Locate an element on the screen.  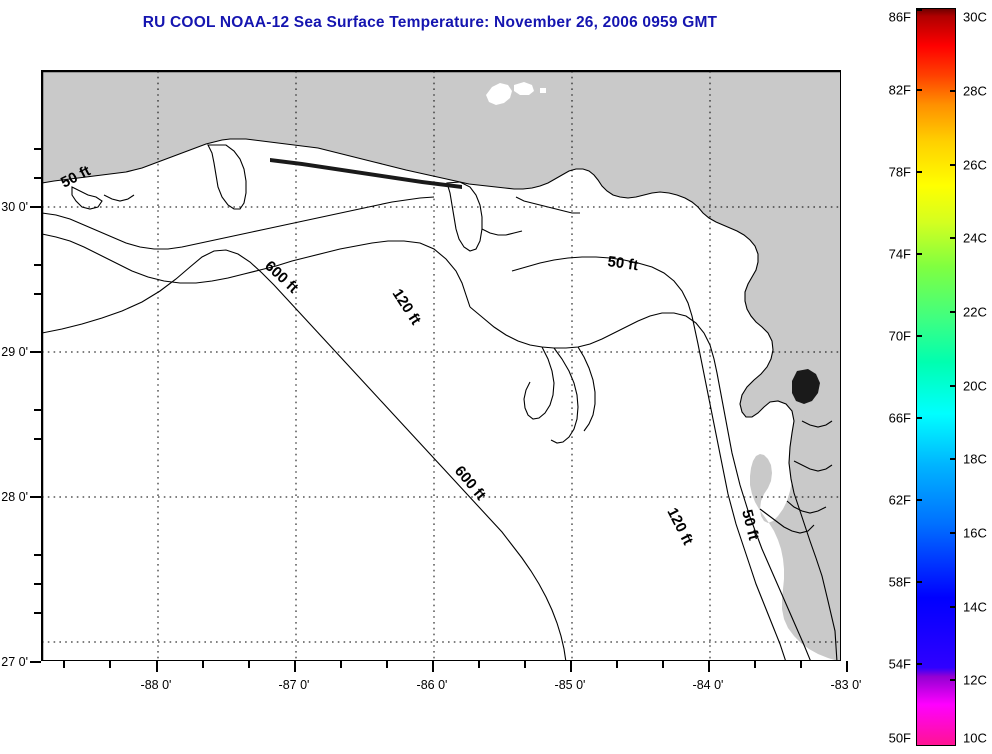
colorbar-label-c: 10C is located at coordinates (975, 738).